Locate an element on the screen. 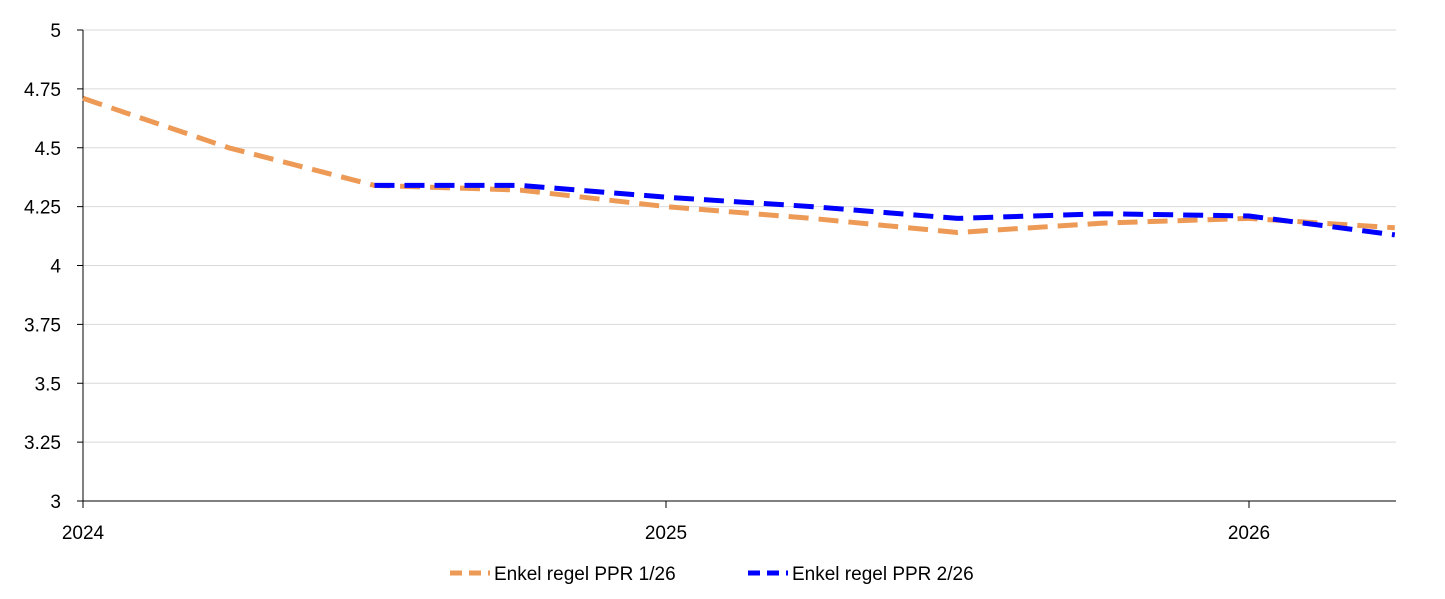  x-tick-label: 2025 is located at coordinates (666, 533).